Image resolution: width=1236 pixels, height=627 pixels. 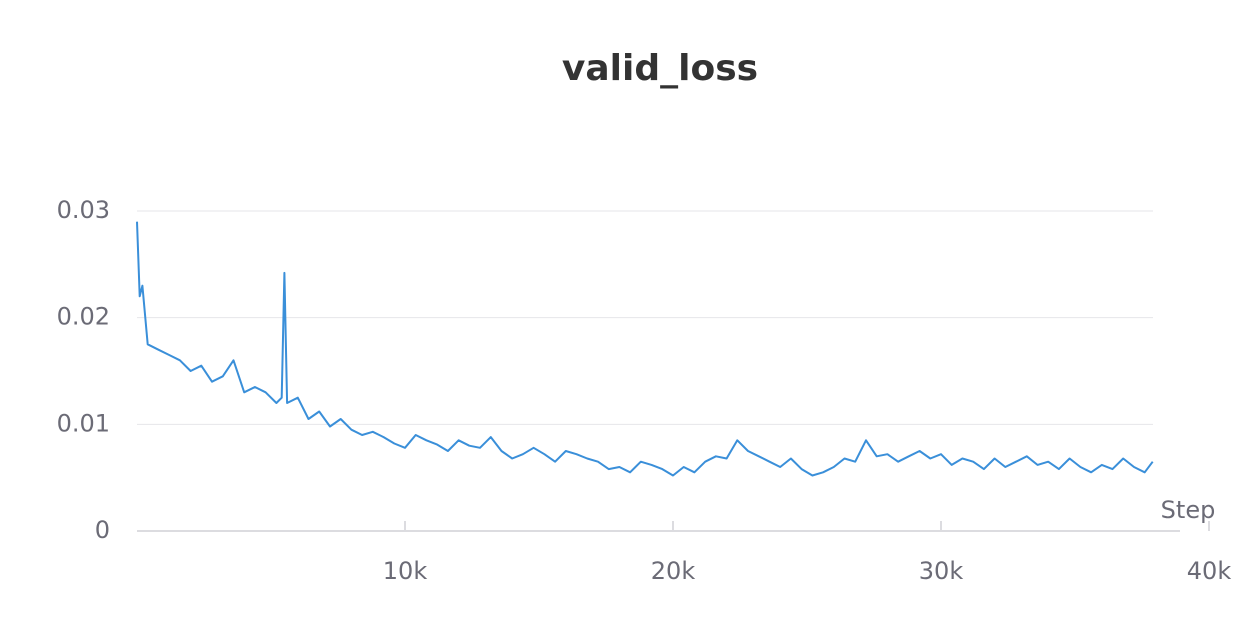 I want to click on chart-title: valid_loss, so click(x=660, y=68).